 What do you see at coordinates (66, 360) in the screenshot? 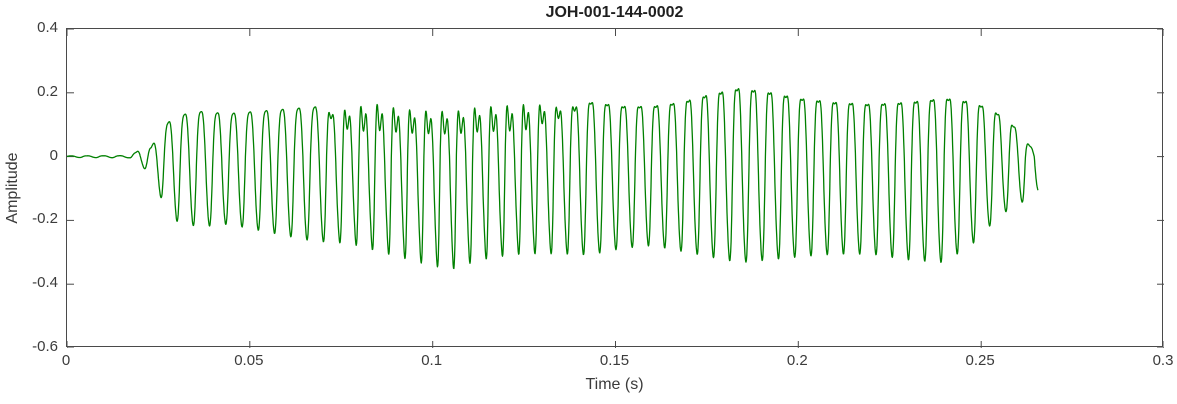
I see `x-tick-label-0: 0` at bounding box center [66, 360].